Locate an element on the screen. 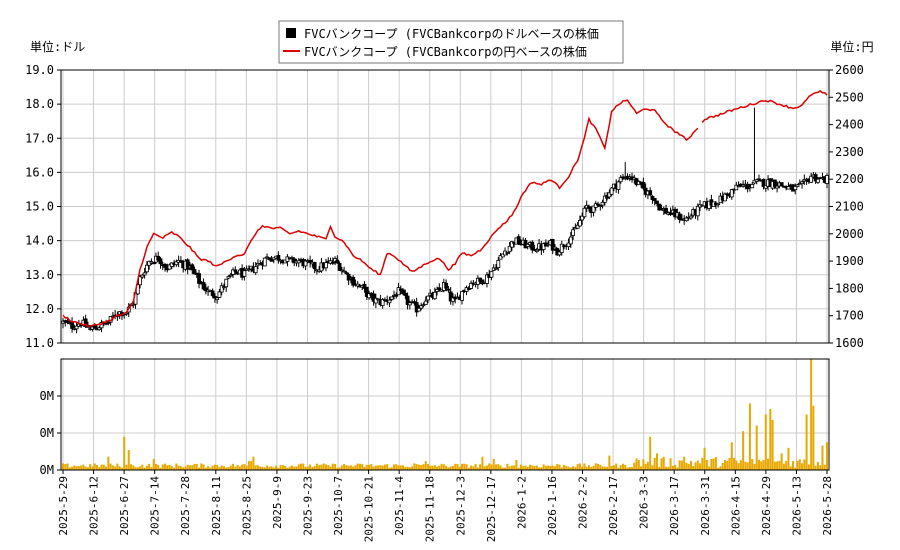 Image resolution: width=900 pixels, height=550 pixels. x-tick-label: 2025-7-28 is located at coordinates (185, 506).